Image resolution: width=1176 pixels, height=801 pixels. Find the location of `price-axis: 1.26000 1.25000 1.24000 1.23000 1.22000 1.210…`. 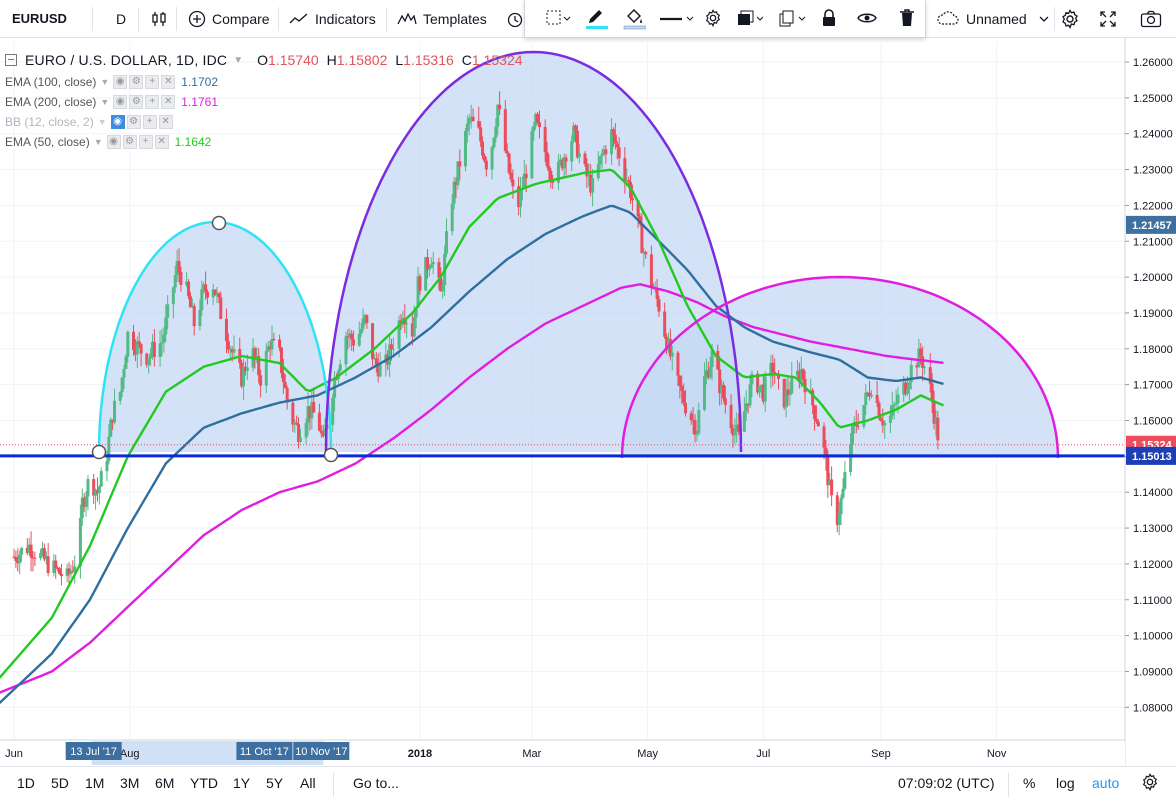

price-axis: 1.26000 1.25000 1.24000 1.23000 1.22000 1.210… is located at coordinates (1150, 402).